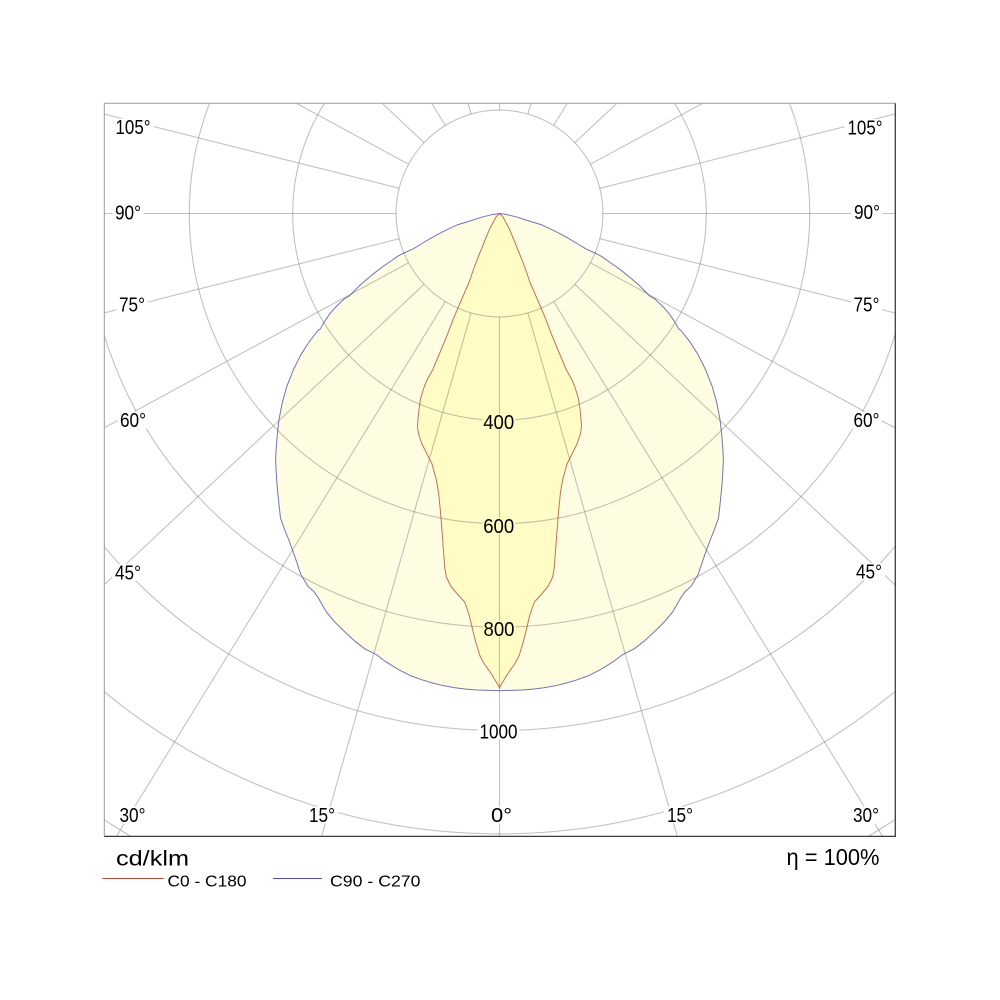 Image resolution: width=1000 pixels, height=1000 pixels. I want to click on svg-text: C0 - C180, so click(207, 882).